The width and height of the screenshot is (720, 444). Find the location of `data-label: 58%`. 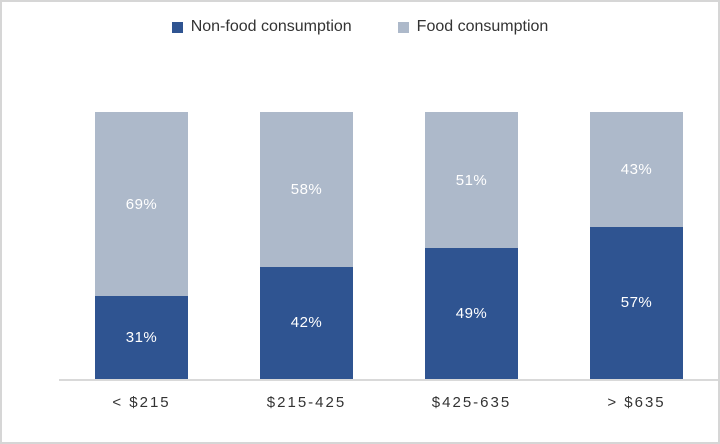

data-label: 58% is located at coordinates (306, 189).